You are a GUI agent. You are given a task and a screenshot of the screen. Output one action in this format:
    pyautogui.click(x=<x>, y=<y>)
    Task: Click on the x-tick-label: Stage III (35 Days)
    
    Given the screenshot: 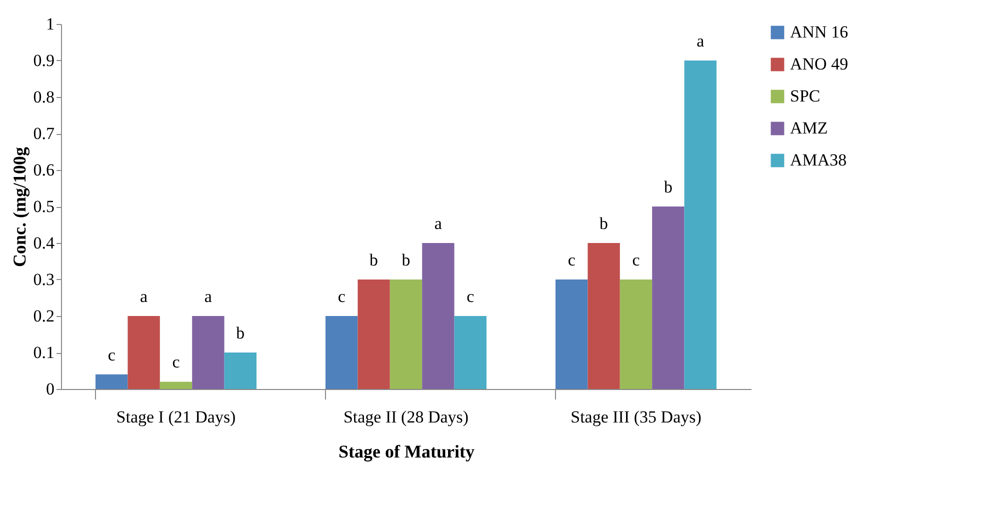 What is the action you would take?
    pyautogui.click(x=636, y=417)
    